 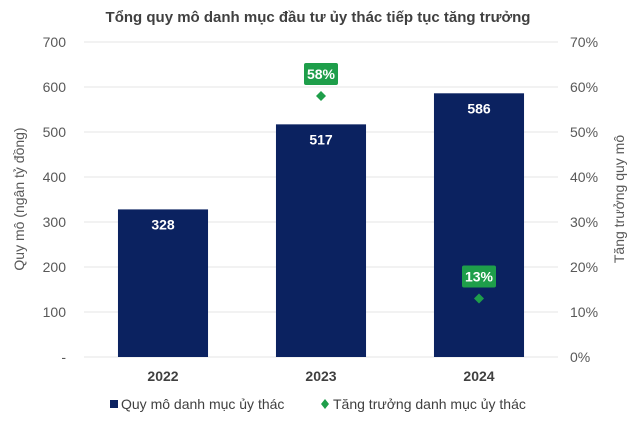 I want to click on legend-bar-swatch, so click(x=114, y=404).